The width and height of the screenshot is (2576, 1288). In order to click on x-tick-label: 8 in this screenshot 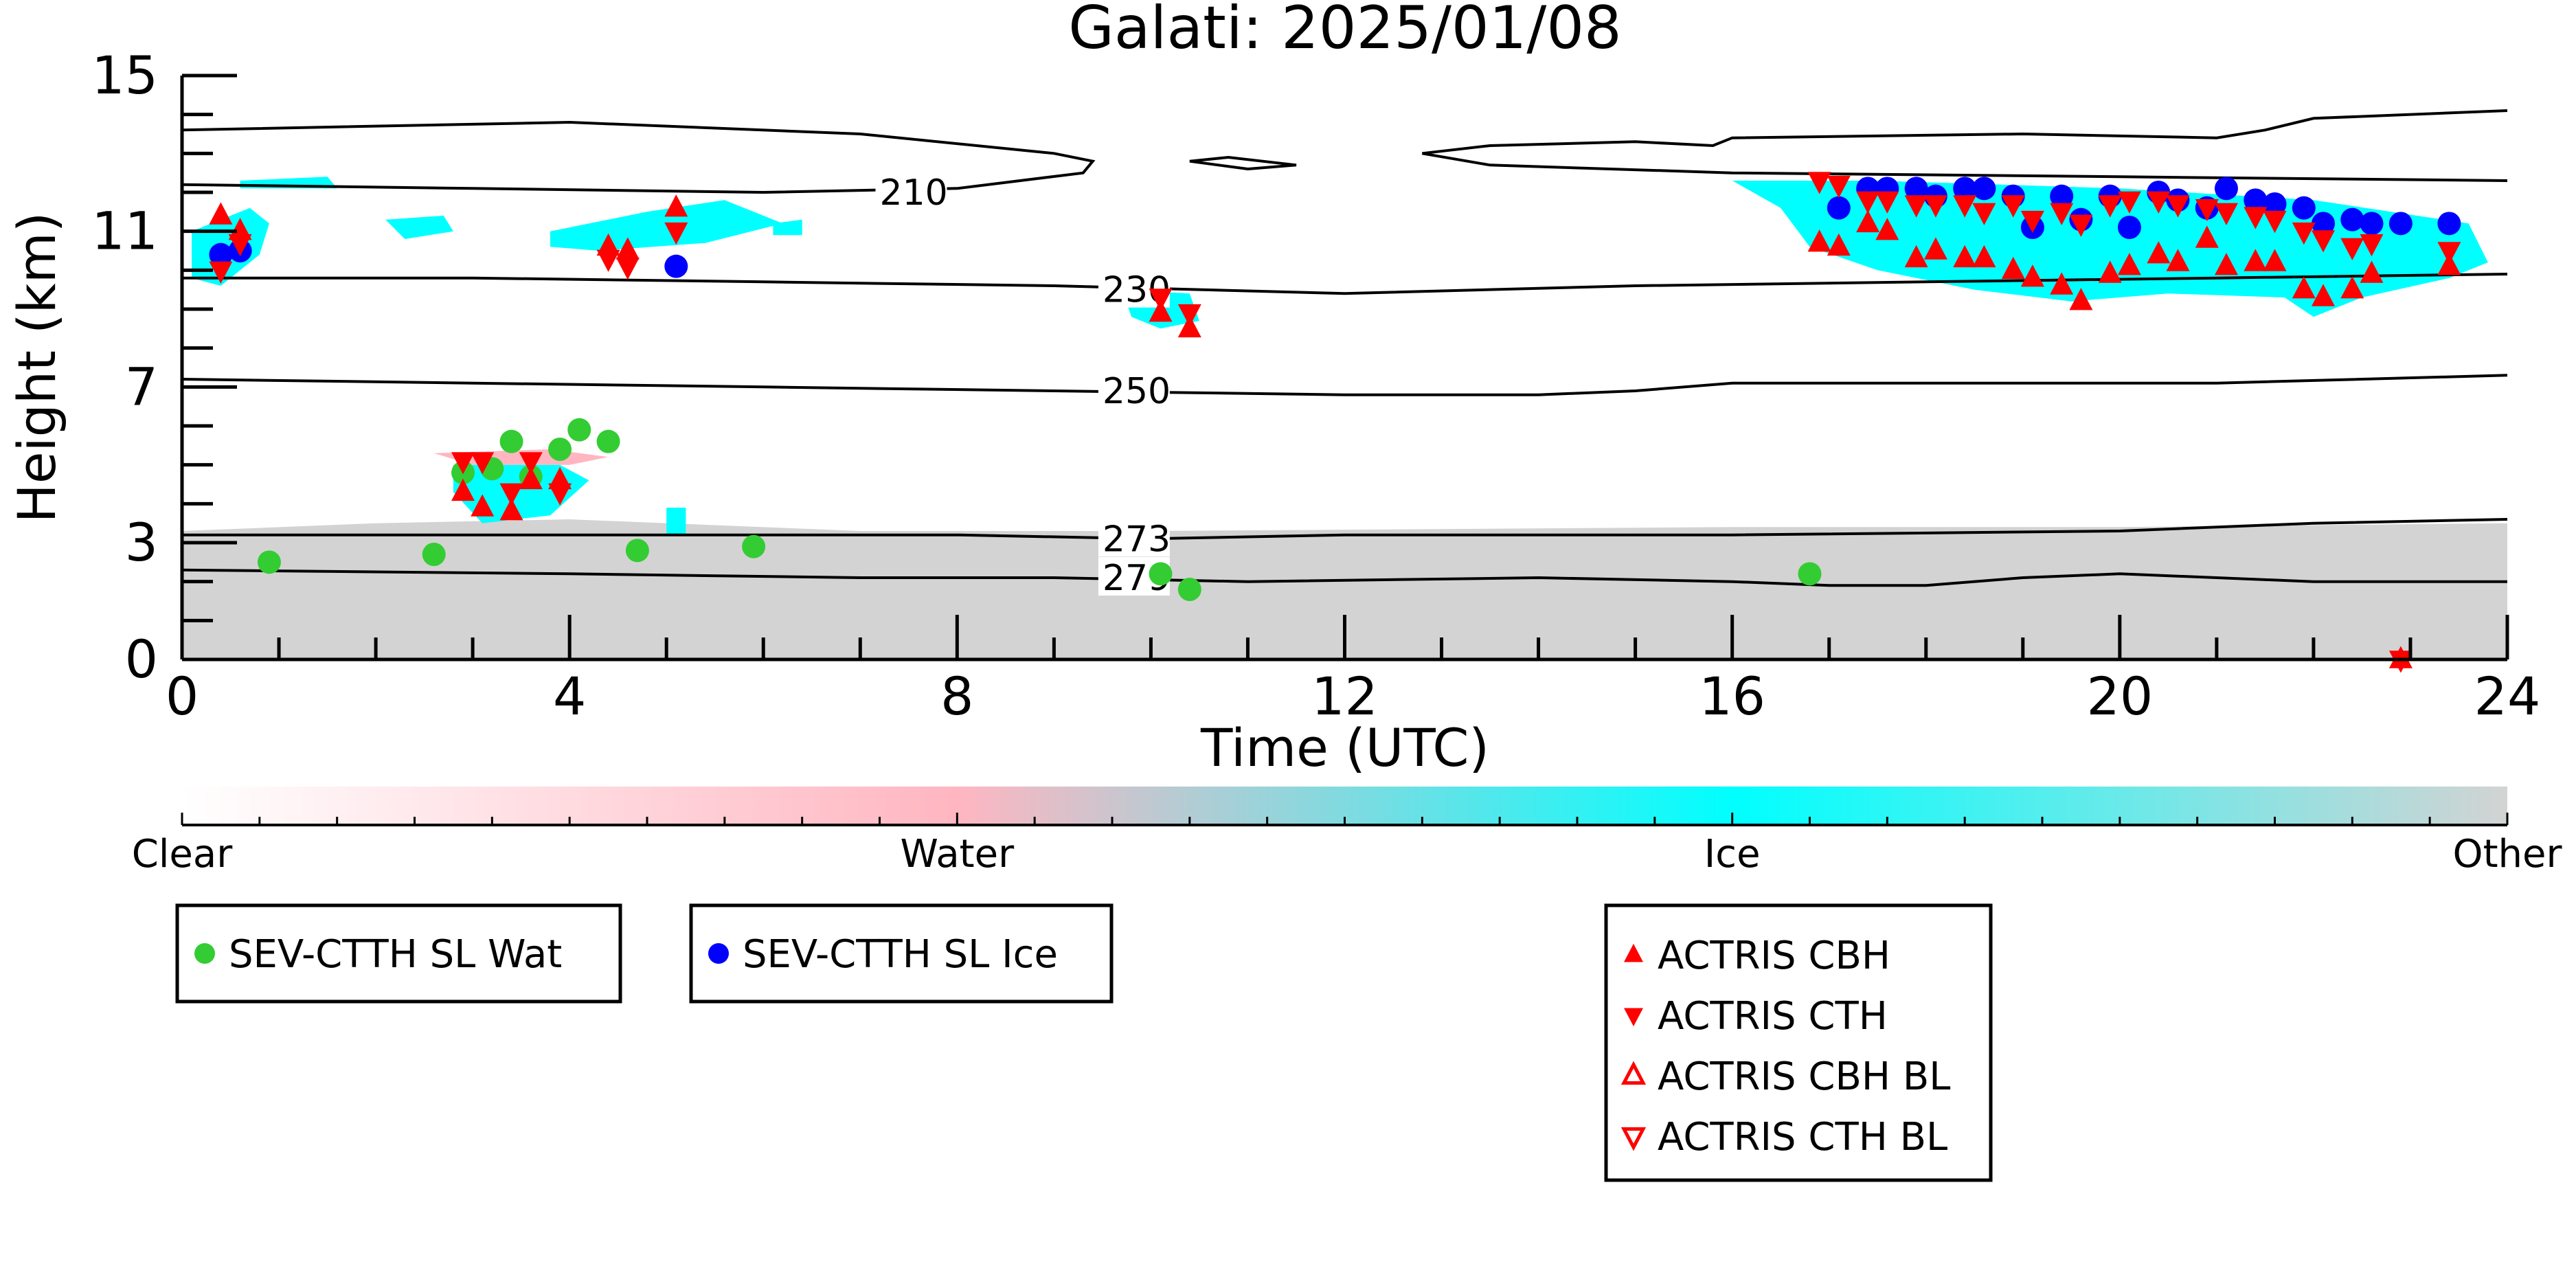, I will do `click(956, 696)`.